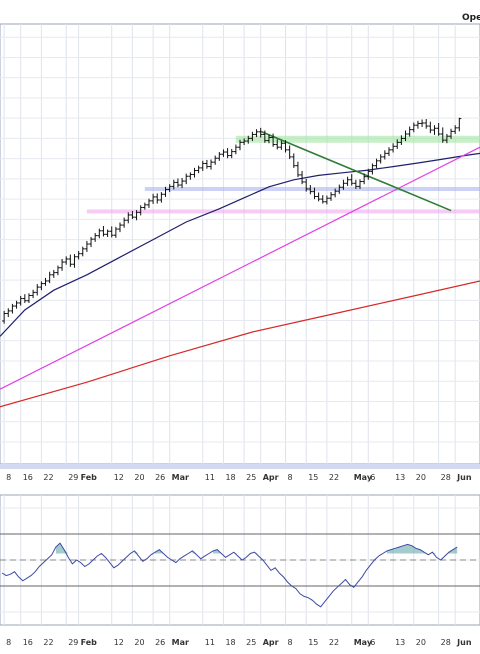  Describe the element at coordinates (28, 477) in the screenshot. I see `price-time-tick-label: 16` at that location.